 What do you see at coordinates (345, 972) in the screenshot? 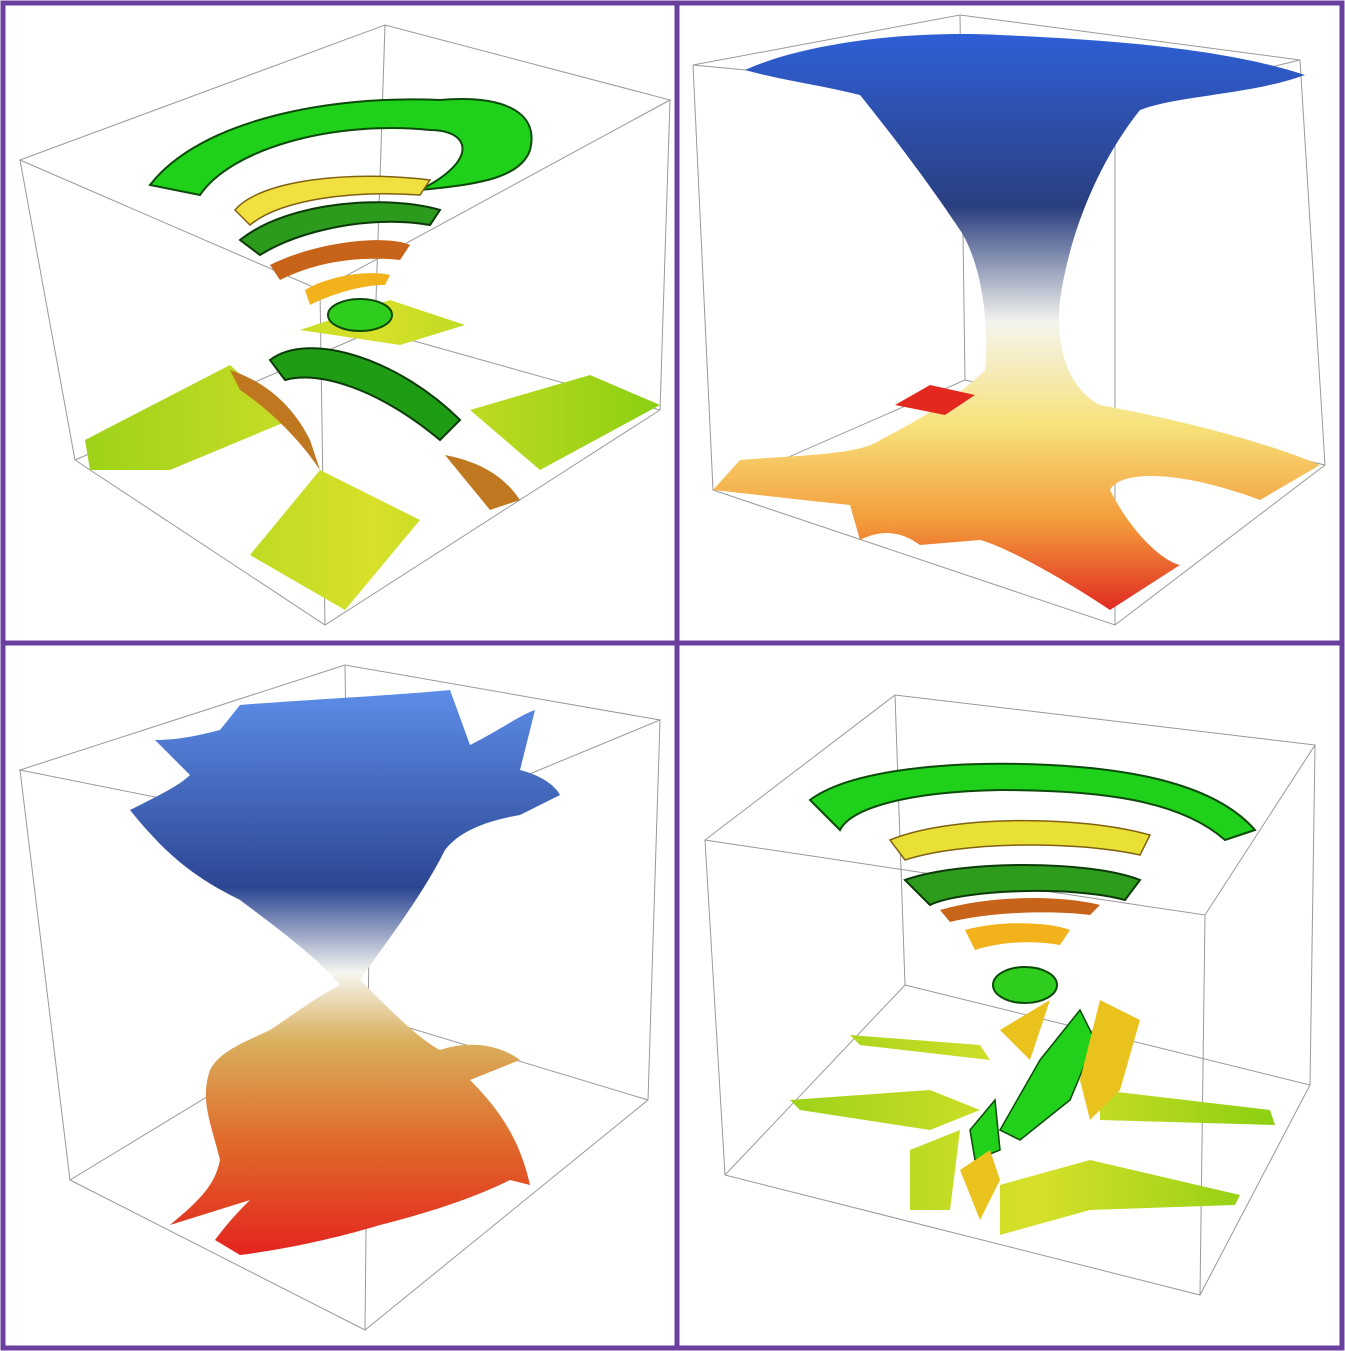
I see `surface-hourglass` at bounding box center [345, 972].